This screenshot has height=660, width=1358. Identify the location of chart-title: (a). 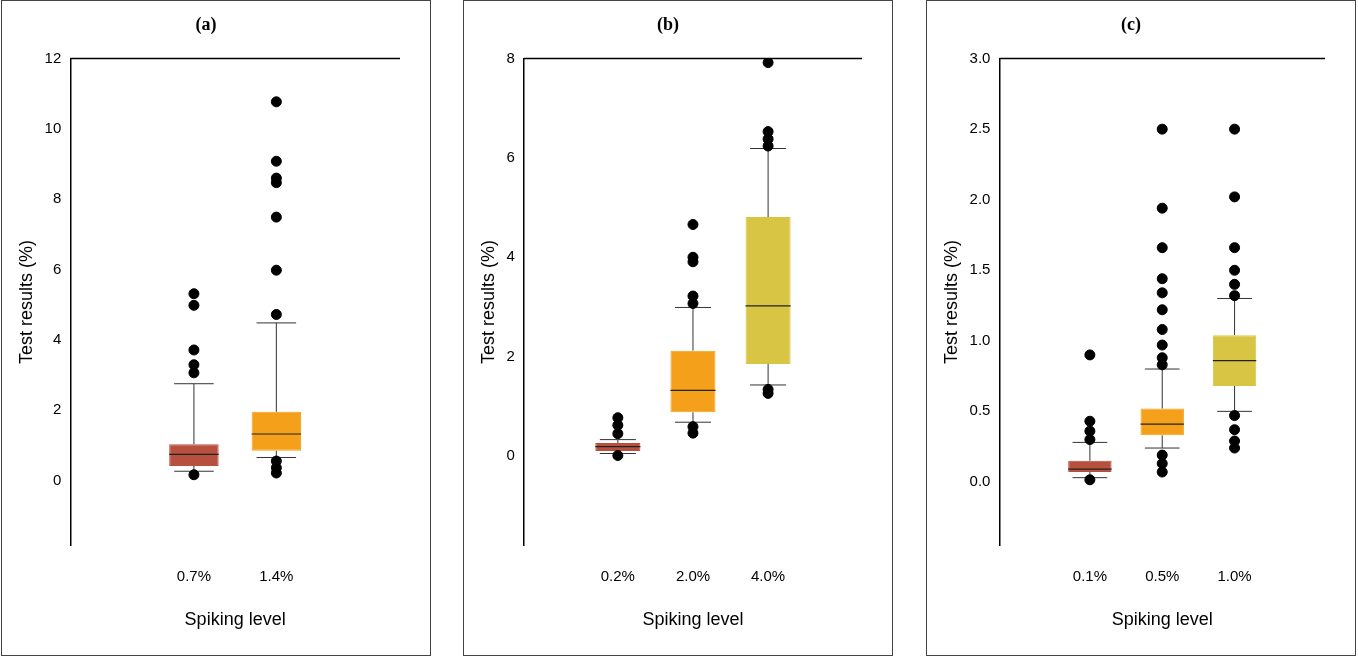
(206, 25).